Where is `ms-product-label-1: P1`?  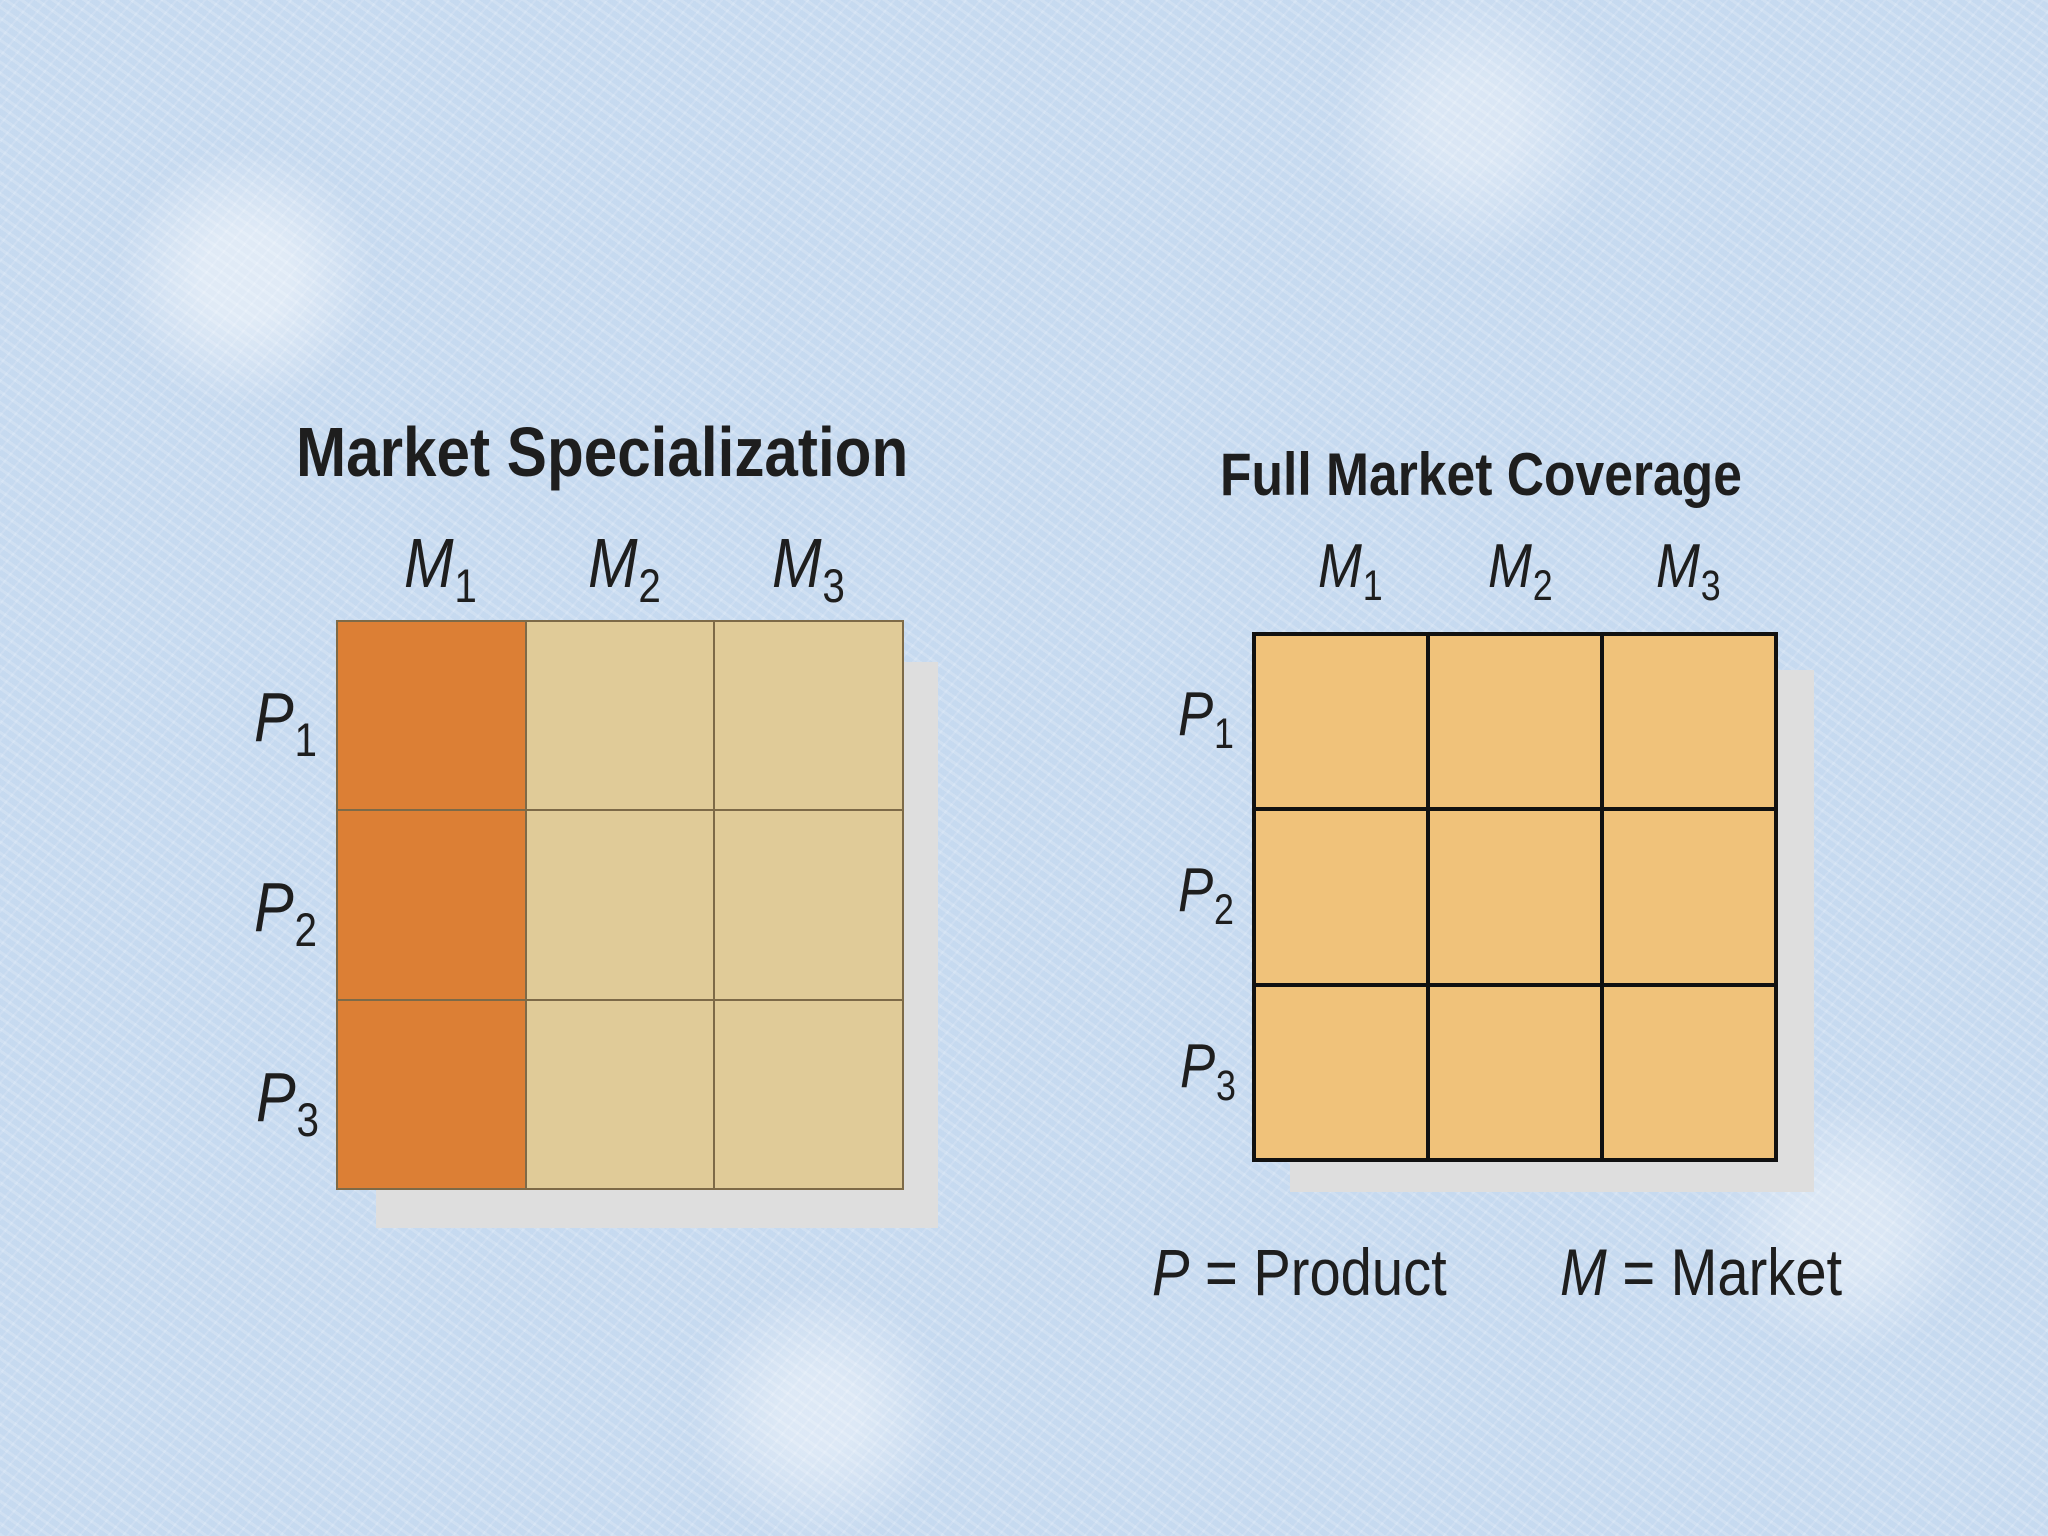 ms-product-label-1: P1 is located at coordinates (286, 723).